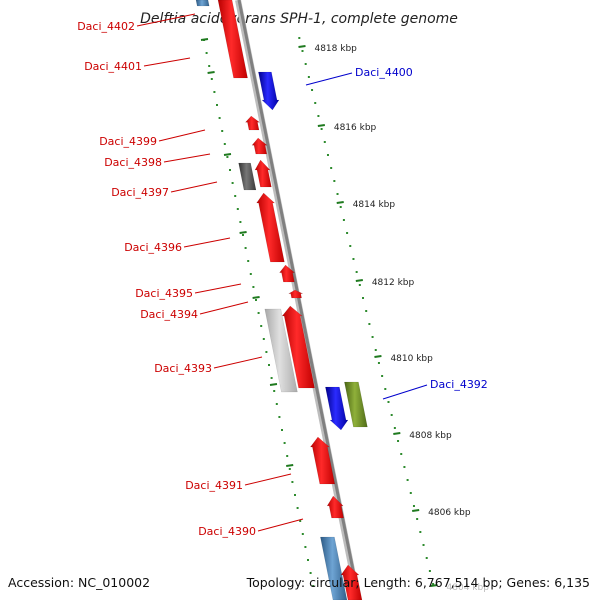 The width and height of the screenshot is (600, 604). Describe the element at coordinates (337, 408) in the screenshot. I see `gene-bar-daci-4392-blue` at that location.